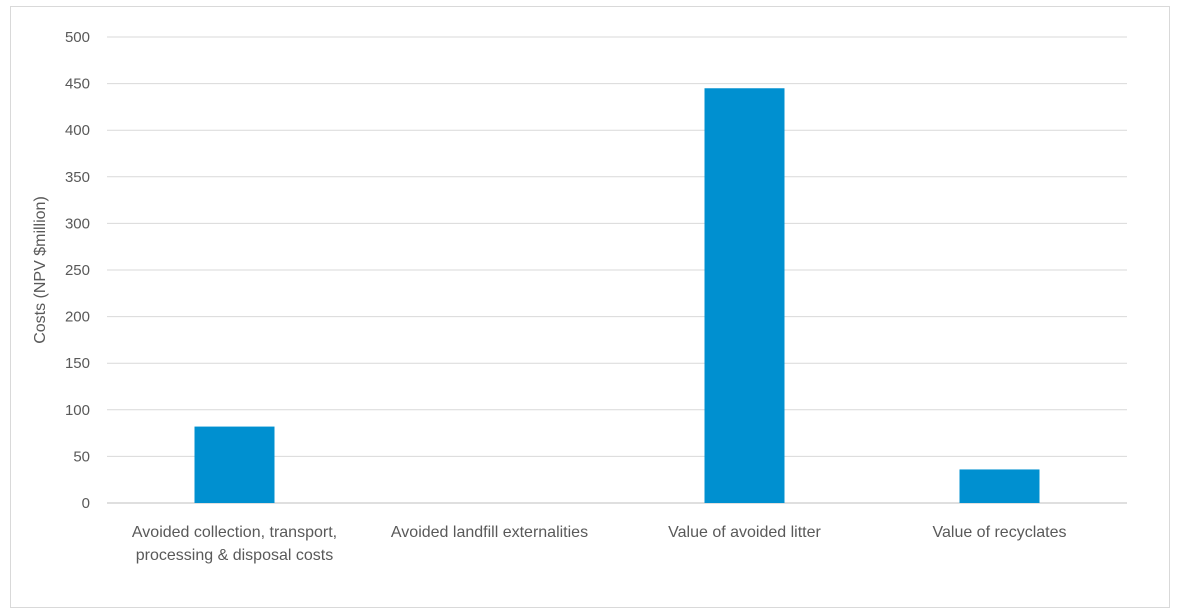  What do you see at coordinates (77, 84) in the screenshot?
I see `y-tick-label: 450` at bounding box center [77, 84].